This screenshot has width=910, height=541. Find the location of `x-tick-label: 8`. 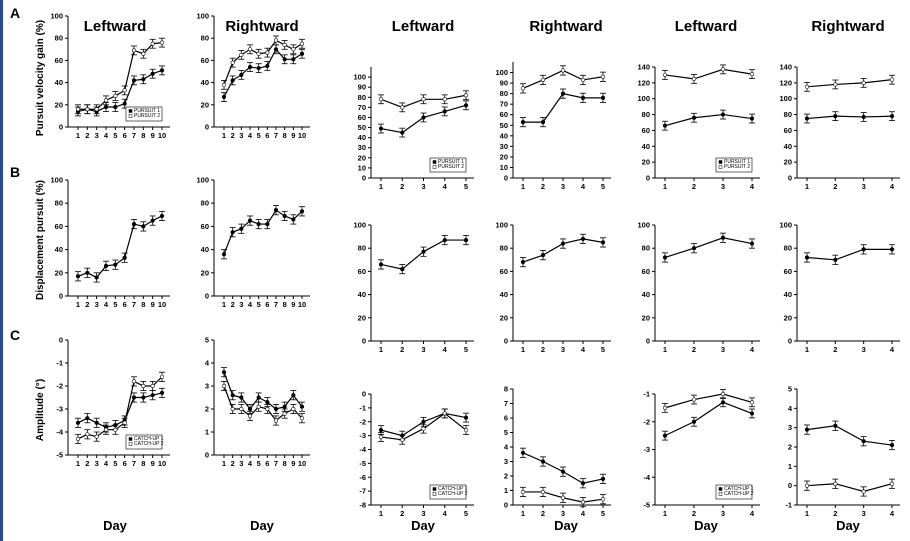

x-tick-label: 8 is located at coordinates (285, 304).